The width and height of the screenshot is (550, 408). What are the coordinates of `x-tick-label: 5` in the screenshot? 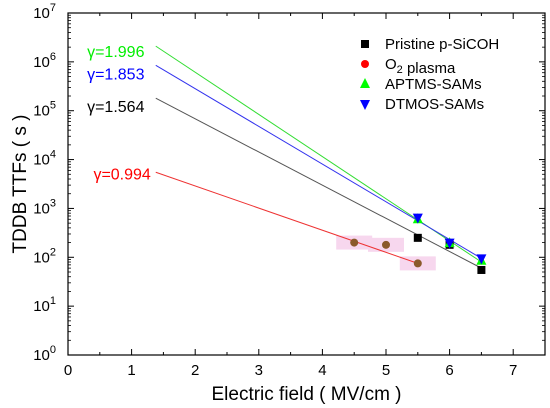 It's located at (386, 370).